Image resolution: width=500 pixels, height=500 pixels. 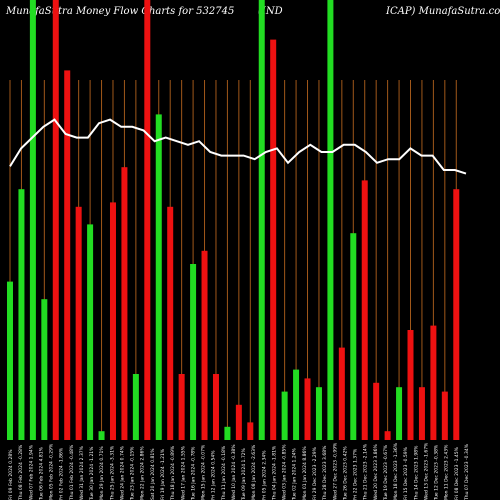 I want to click on x-tick-label: Thu 28 Dec 2023 3.68%, so click(x=325, y=472).